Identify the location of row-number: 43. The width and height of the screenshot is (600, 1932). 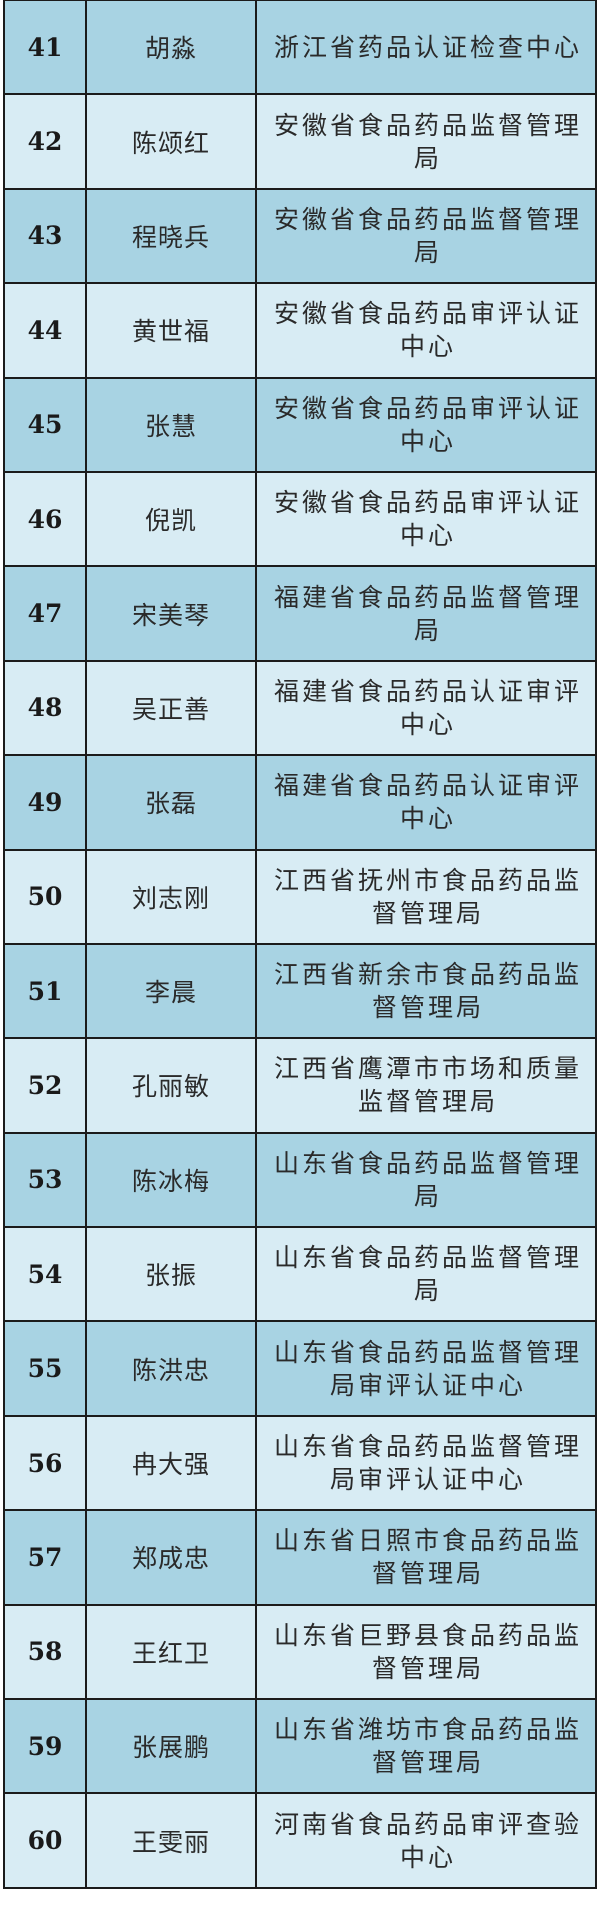
(45, 236).